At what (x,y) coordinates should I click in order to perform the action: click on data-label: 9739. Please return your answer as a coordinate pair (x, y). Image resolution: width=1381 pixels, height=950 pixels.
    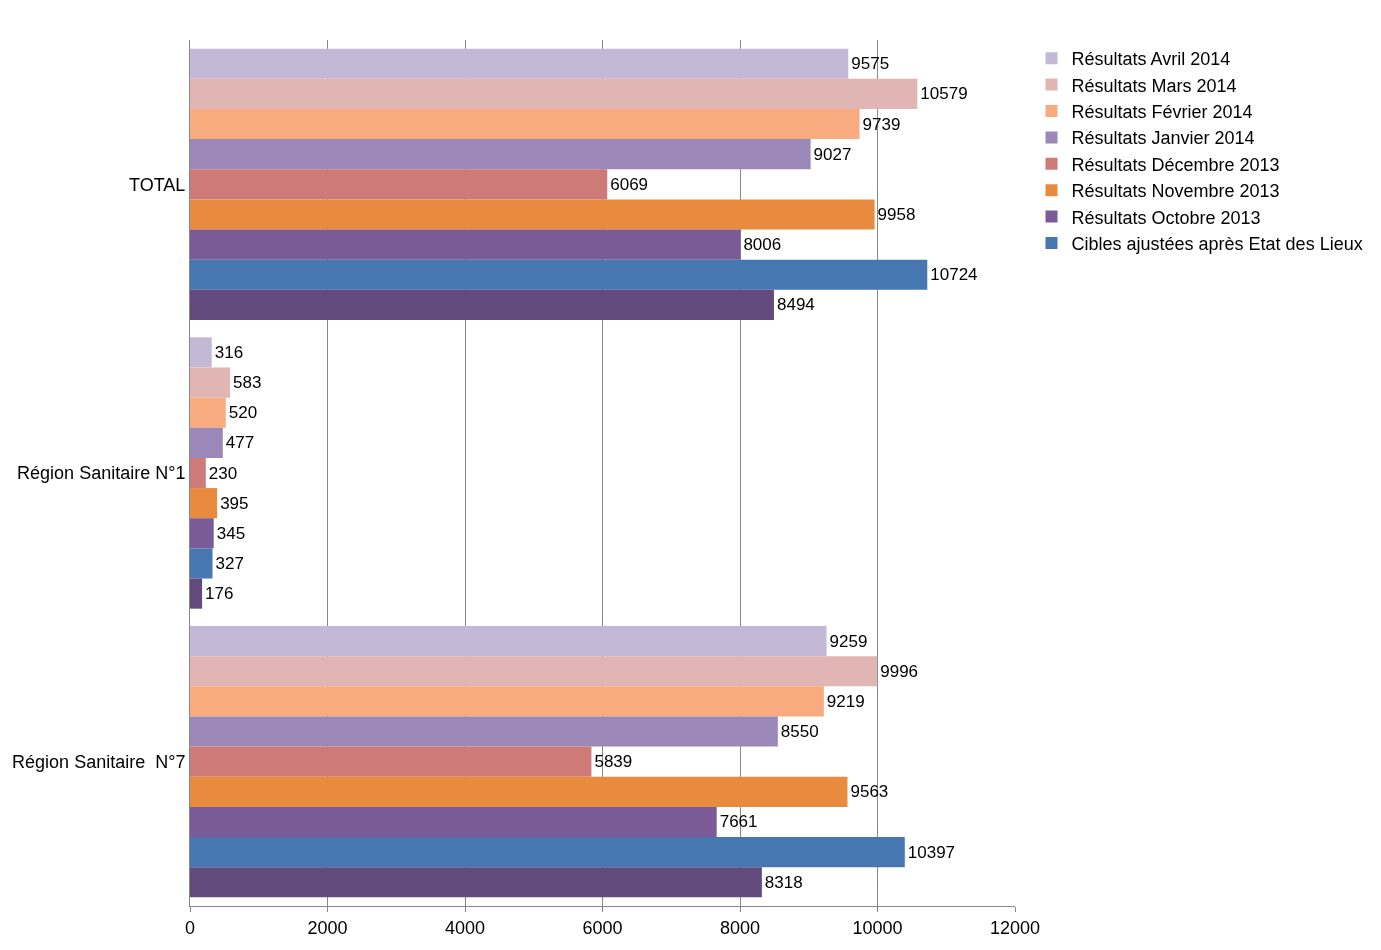
    Looking at the image, I should click on (881, 124).